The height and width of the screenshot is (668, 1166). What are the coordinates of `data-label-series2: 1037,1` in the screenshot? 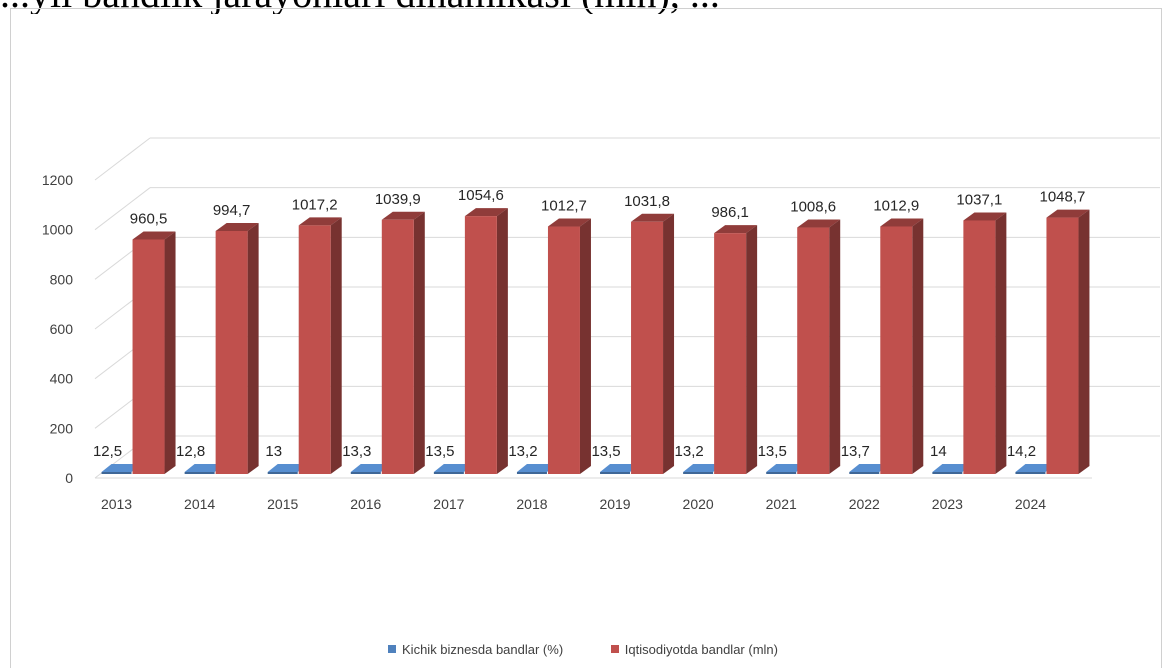 It's located at (979, 199).